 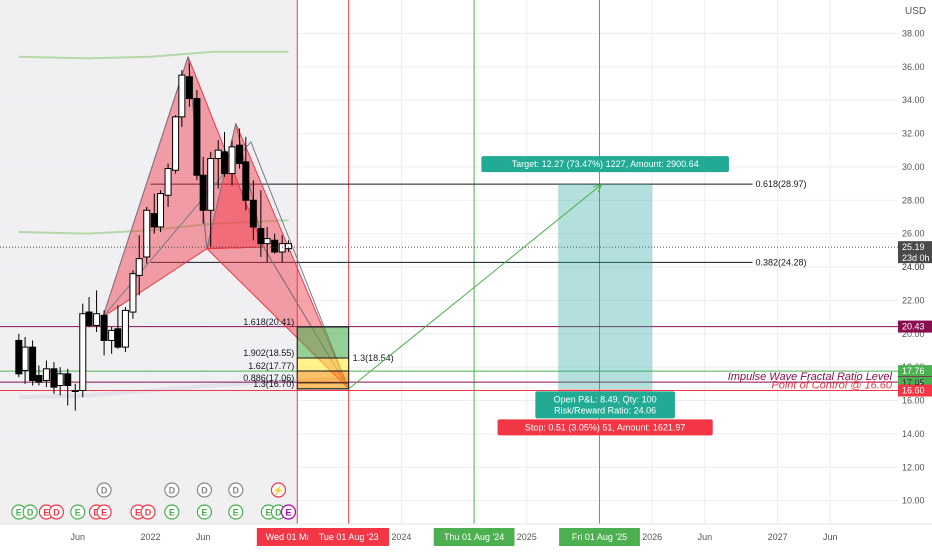 What do you see at coordinates (150, 537) in the screenshot?
I see `time-tick-label: 2022` at bounding box center [150, 537].